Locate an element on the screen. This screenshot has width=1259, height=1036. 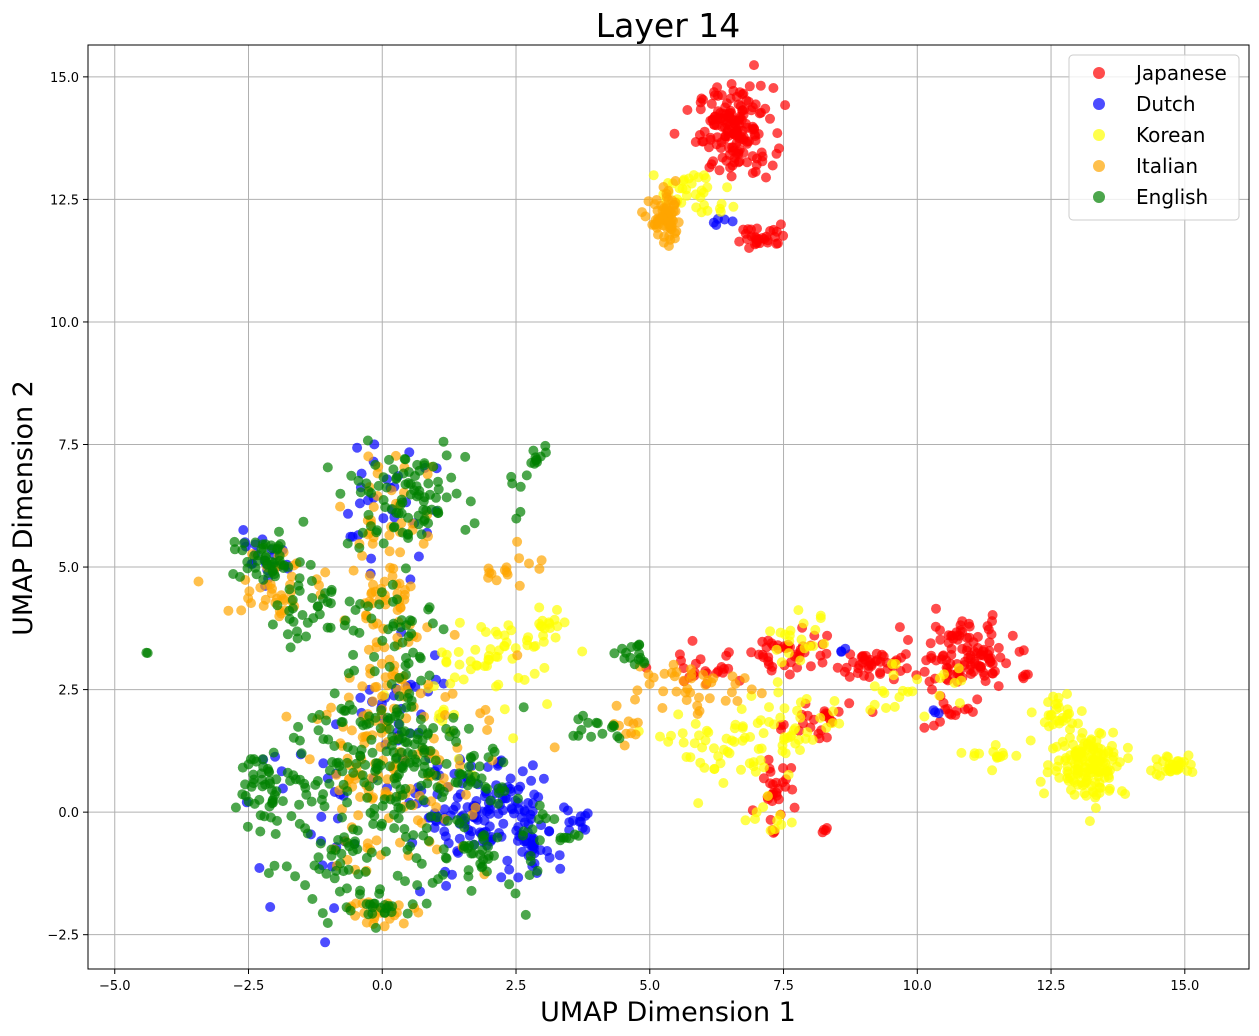
legend-label: Korean is located at coordinates (1170, 135).